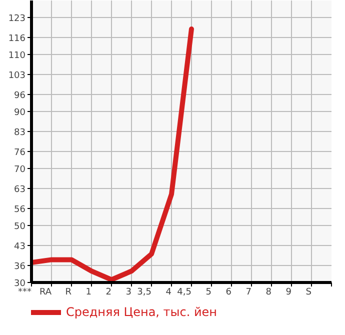 Image resolution: width=345 pixels, height=335 pixels. Describe the element at coordinates (45, 293) in the screenshot. I see `x-tick-label: RA` at that location.